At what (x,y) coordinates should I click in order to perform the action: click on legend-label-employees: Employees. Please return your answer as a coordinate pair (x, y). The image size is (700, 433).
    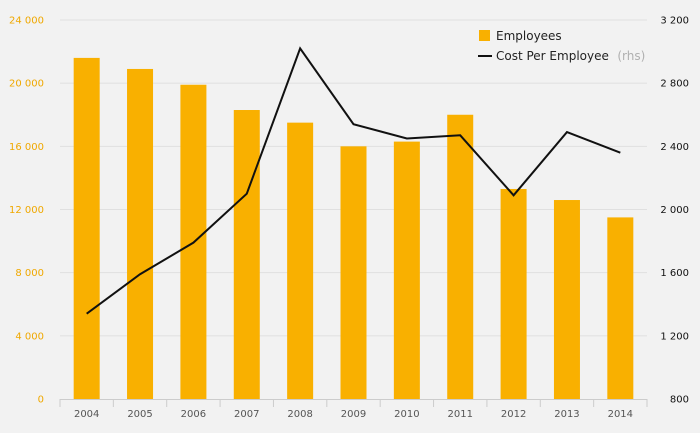
    Looking at the image, I should click on (529, 36).